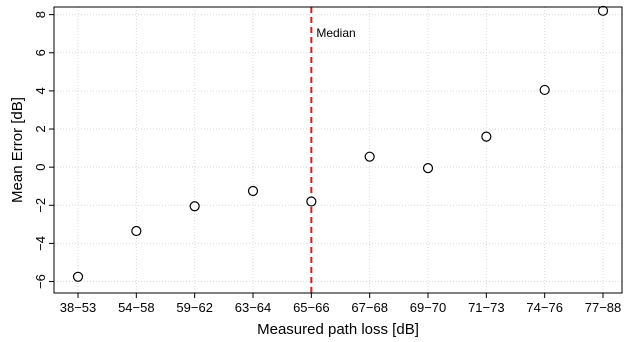 The width and height of the screenshot is (626, 342). Describe the element at coordinates (253, 307) in the screenshot. I see `x-tick-label: 63−64` at that location.